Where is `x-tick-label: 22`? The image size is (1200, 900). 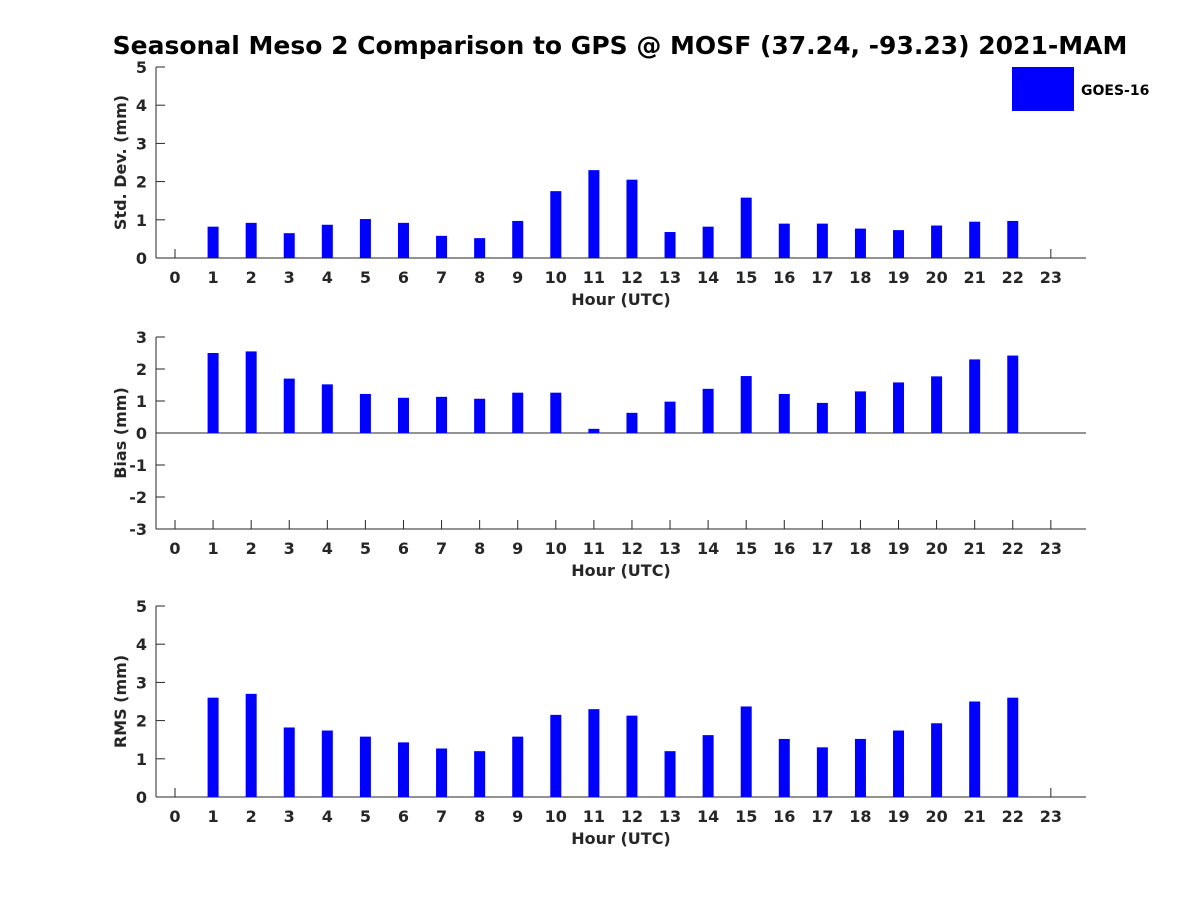
x-tick-label: 22 is located at coordinates (1013, 816).